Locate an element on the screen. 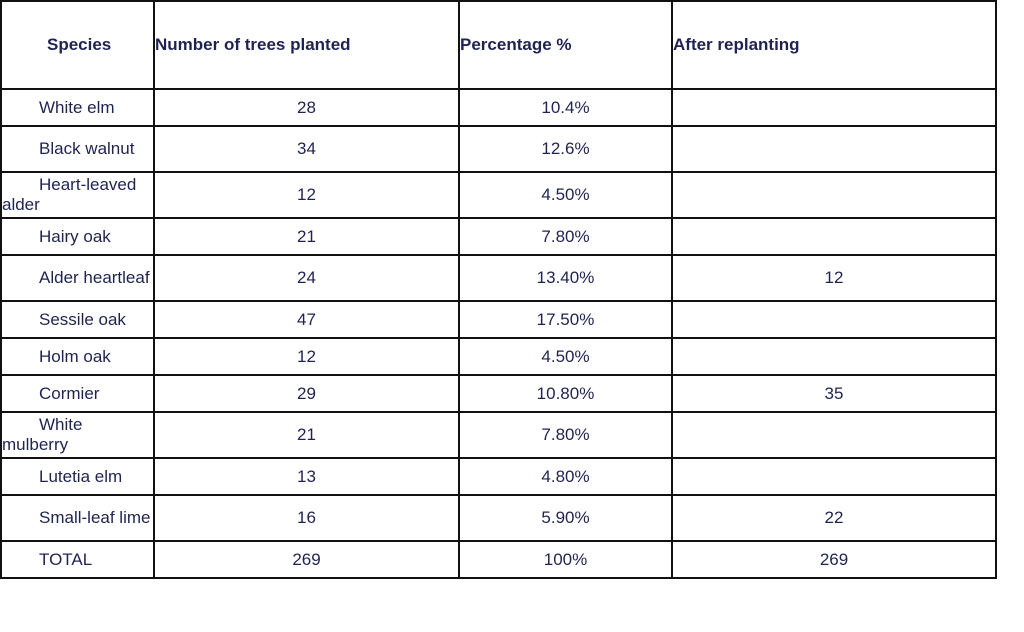  table-row: Lutetia elm 13 4.80% is located at coordinates (498, 476).